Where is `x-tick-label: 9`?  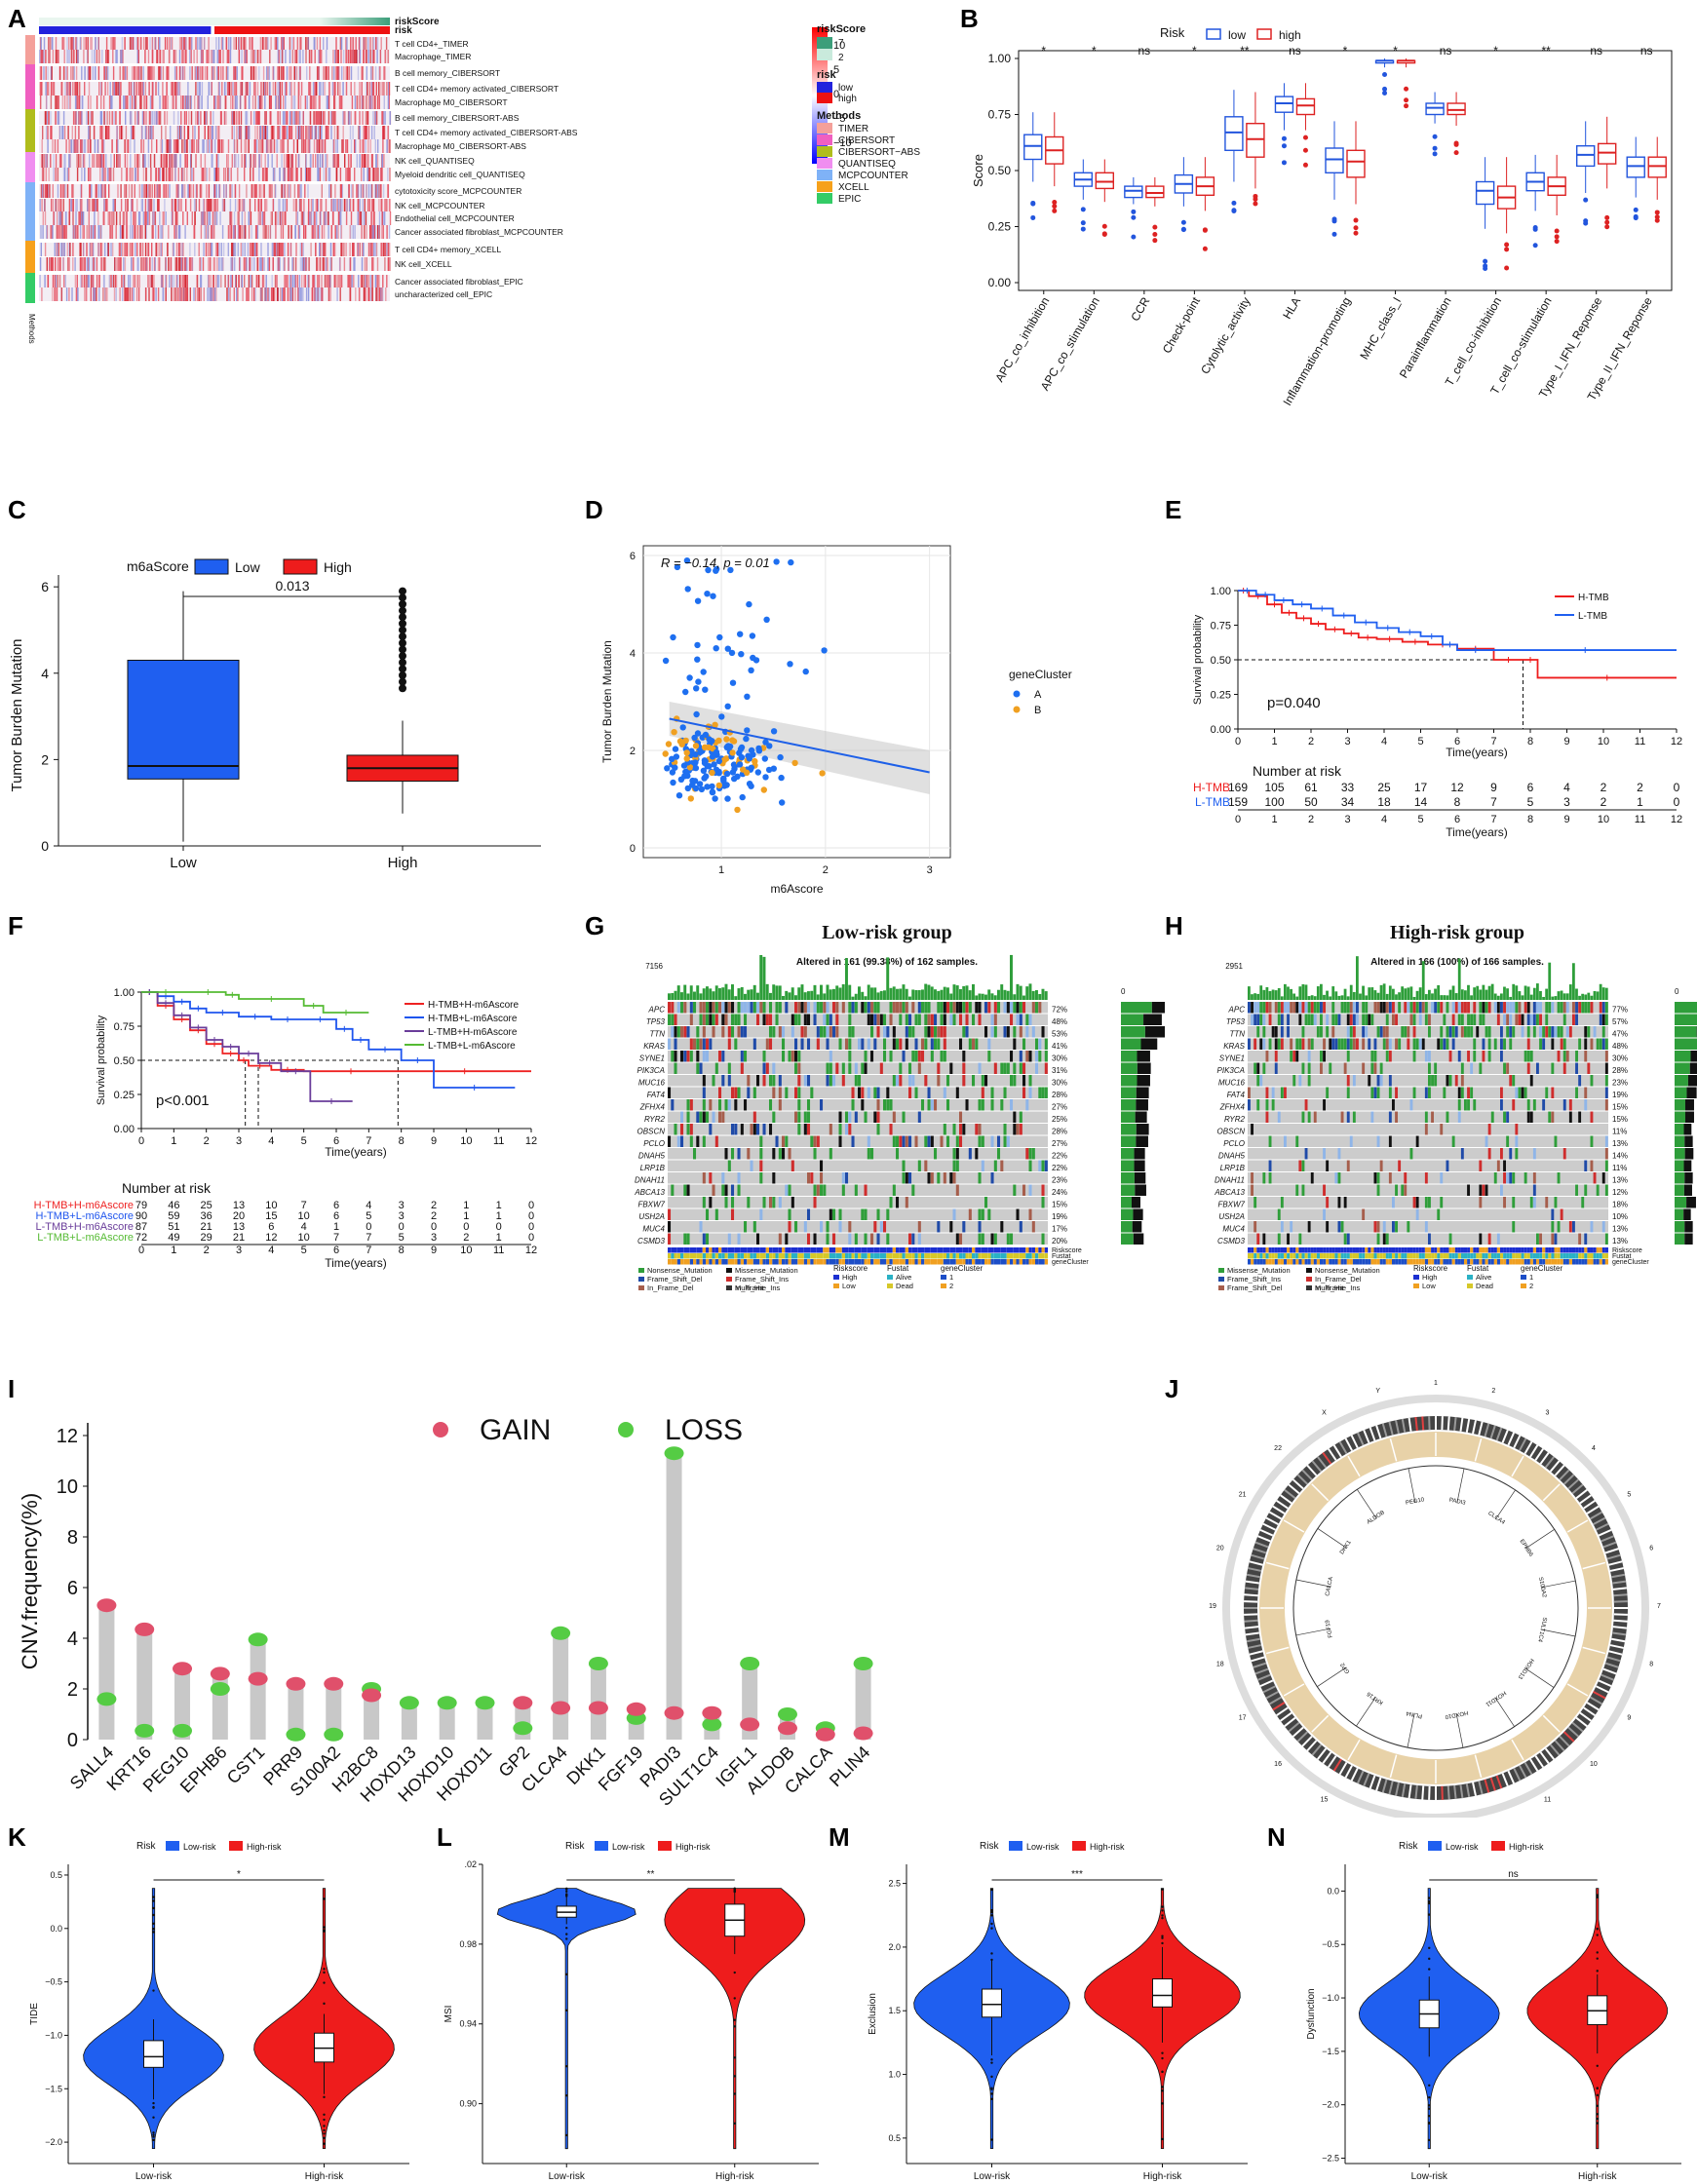 x-tick-label: 9 is located at coordinates (434, 1141).